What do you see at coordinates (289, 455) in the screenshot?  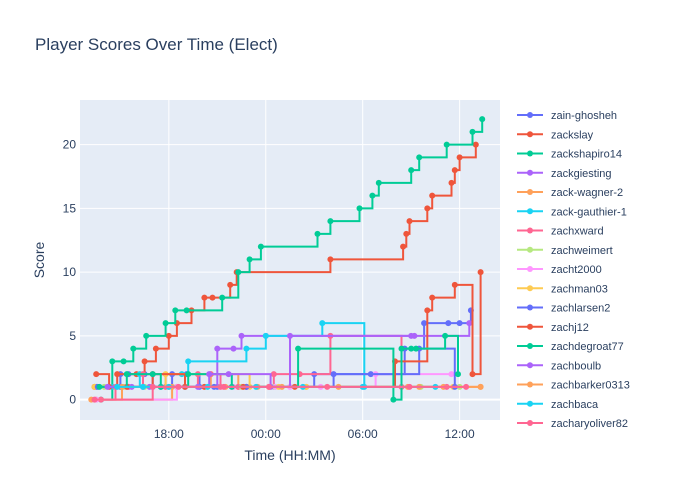 I see `x-axis-title: Time (HH:MM)` at bounding box center [289, 455].